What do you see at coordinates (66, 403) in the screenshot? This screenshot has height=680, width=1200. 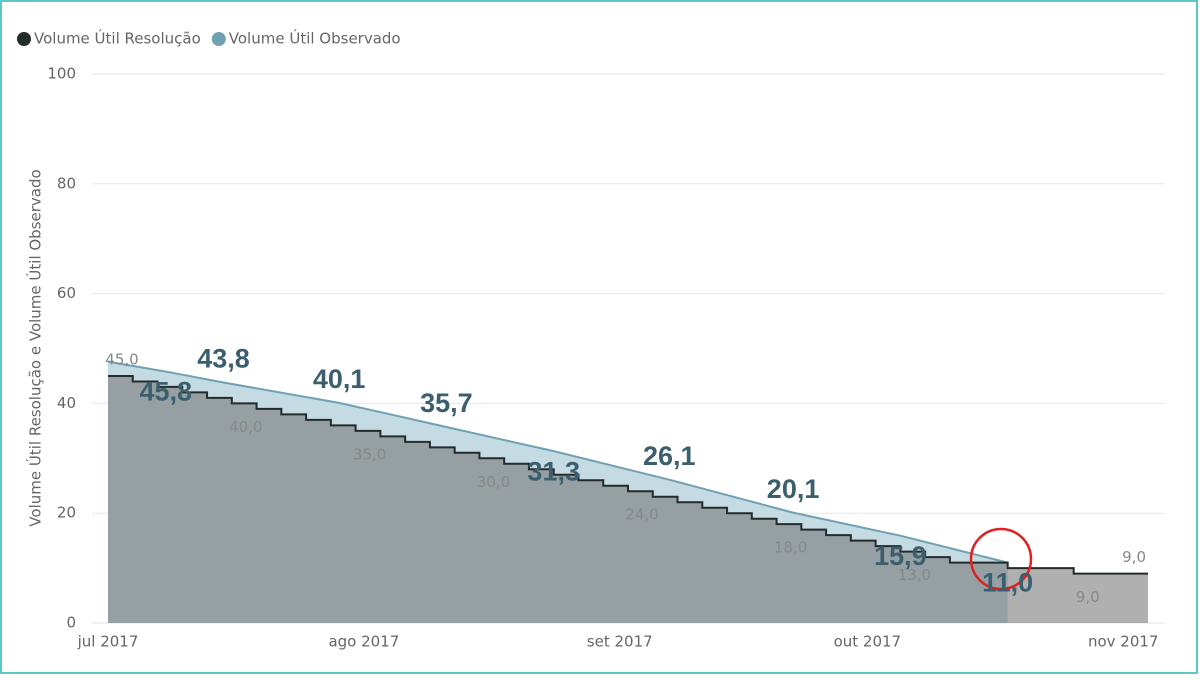 I see `y-tick-label: 40` at bounding box center [66, 403].